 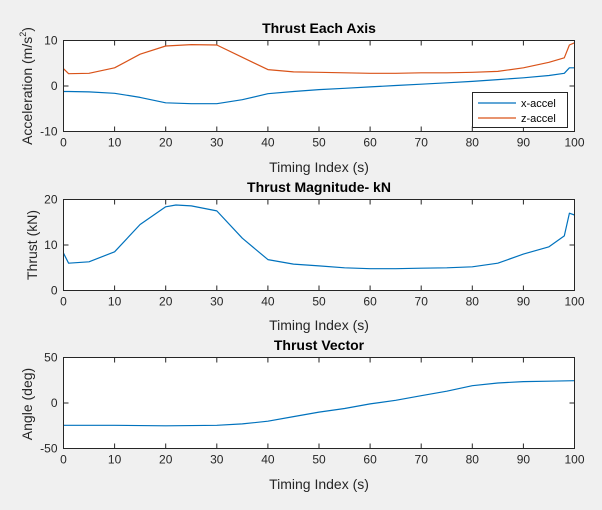 I want to click on y-axis-label-2: Thrust (kN), so click(x=32, y=245).